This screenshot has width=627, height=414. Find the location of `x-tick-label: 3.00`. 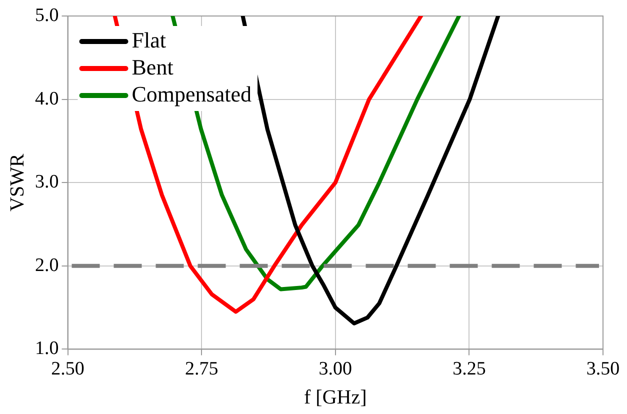

x-tick-label: 3.00 is located at coordinates (335, 369).